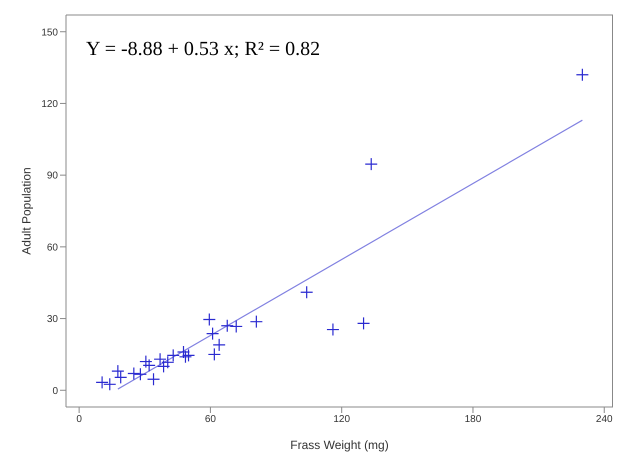 The height and width of the screenshot is (469, 621). What do you see at coordinates (52, 320) in the screenshot?
I see `y-tick-label: 30` at bounding box center [52, 320].